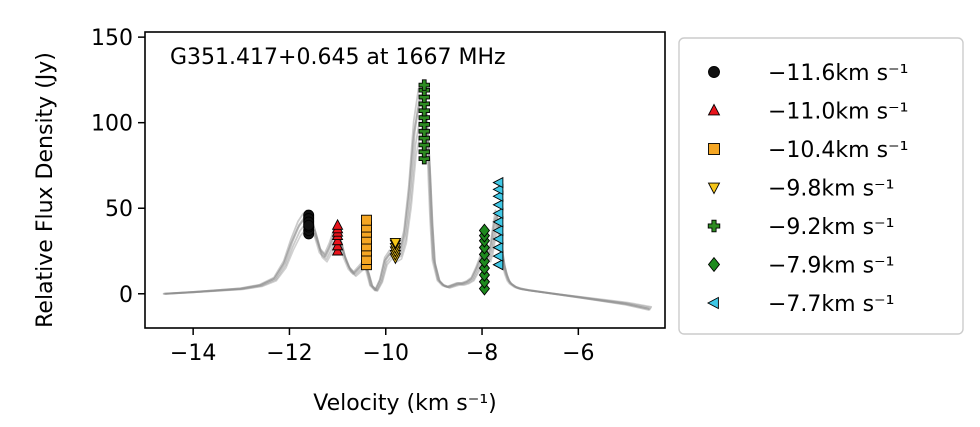 Image resolution: width=980 pixels, height=427 pixels. Describe the element at coordinates (838, 150) in the screenshot. I see `legend-label: −10.4km s⁻¹` at that location.